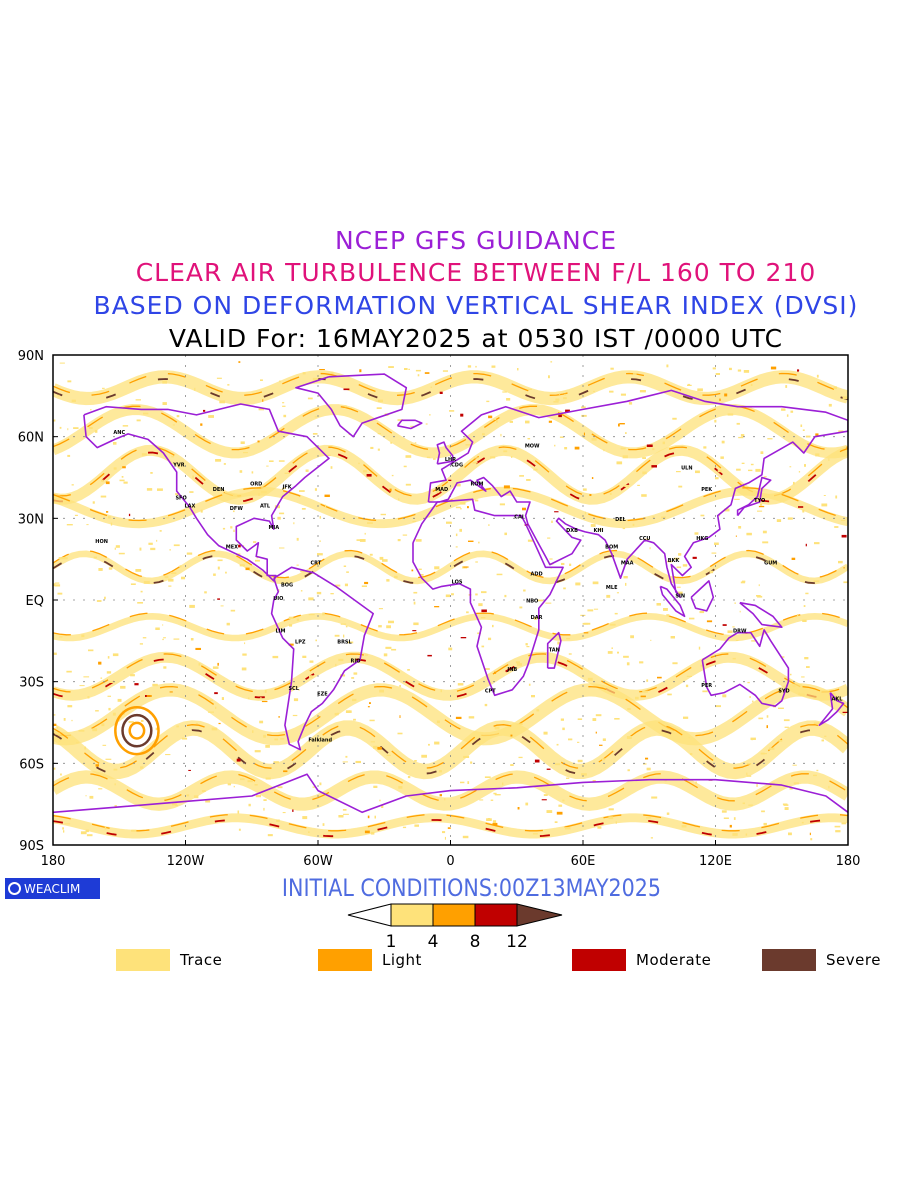 The width and height of the screenshot is (900, 1200). Describe the element at coordinates (599, 960) in the screenshot. I see `legend-swatch` at that location.